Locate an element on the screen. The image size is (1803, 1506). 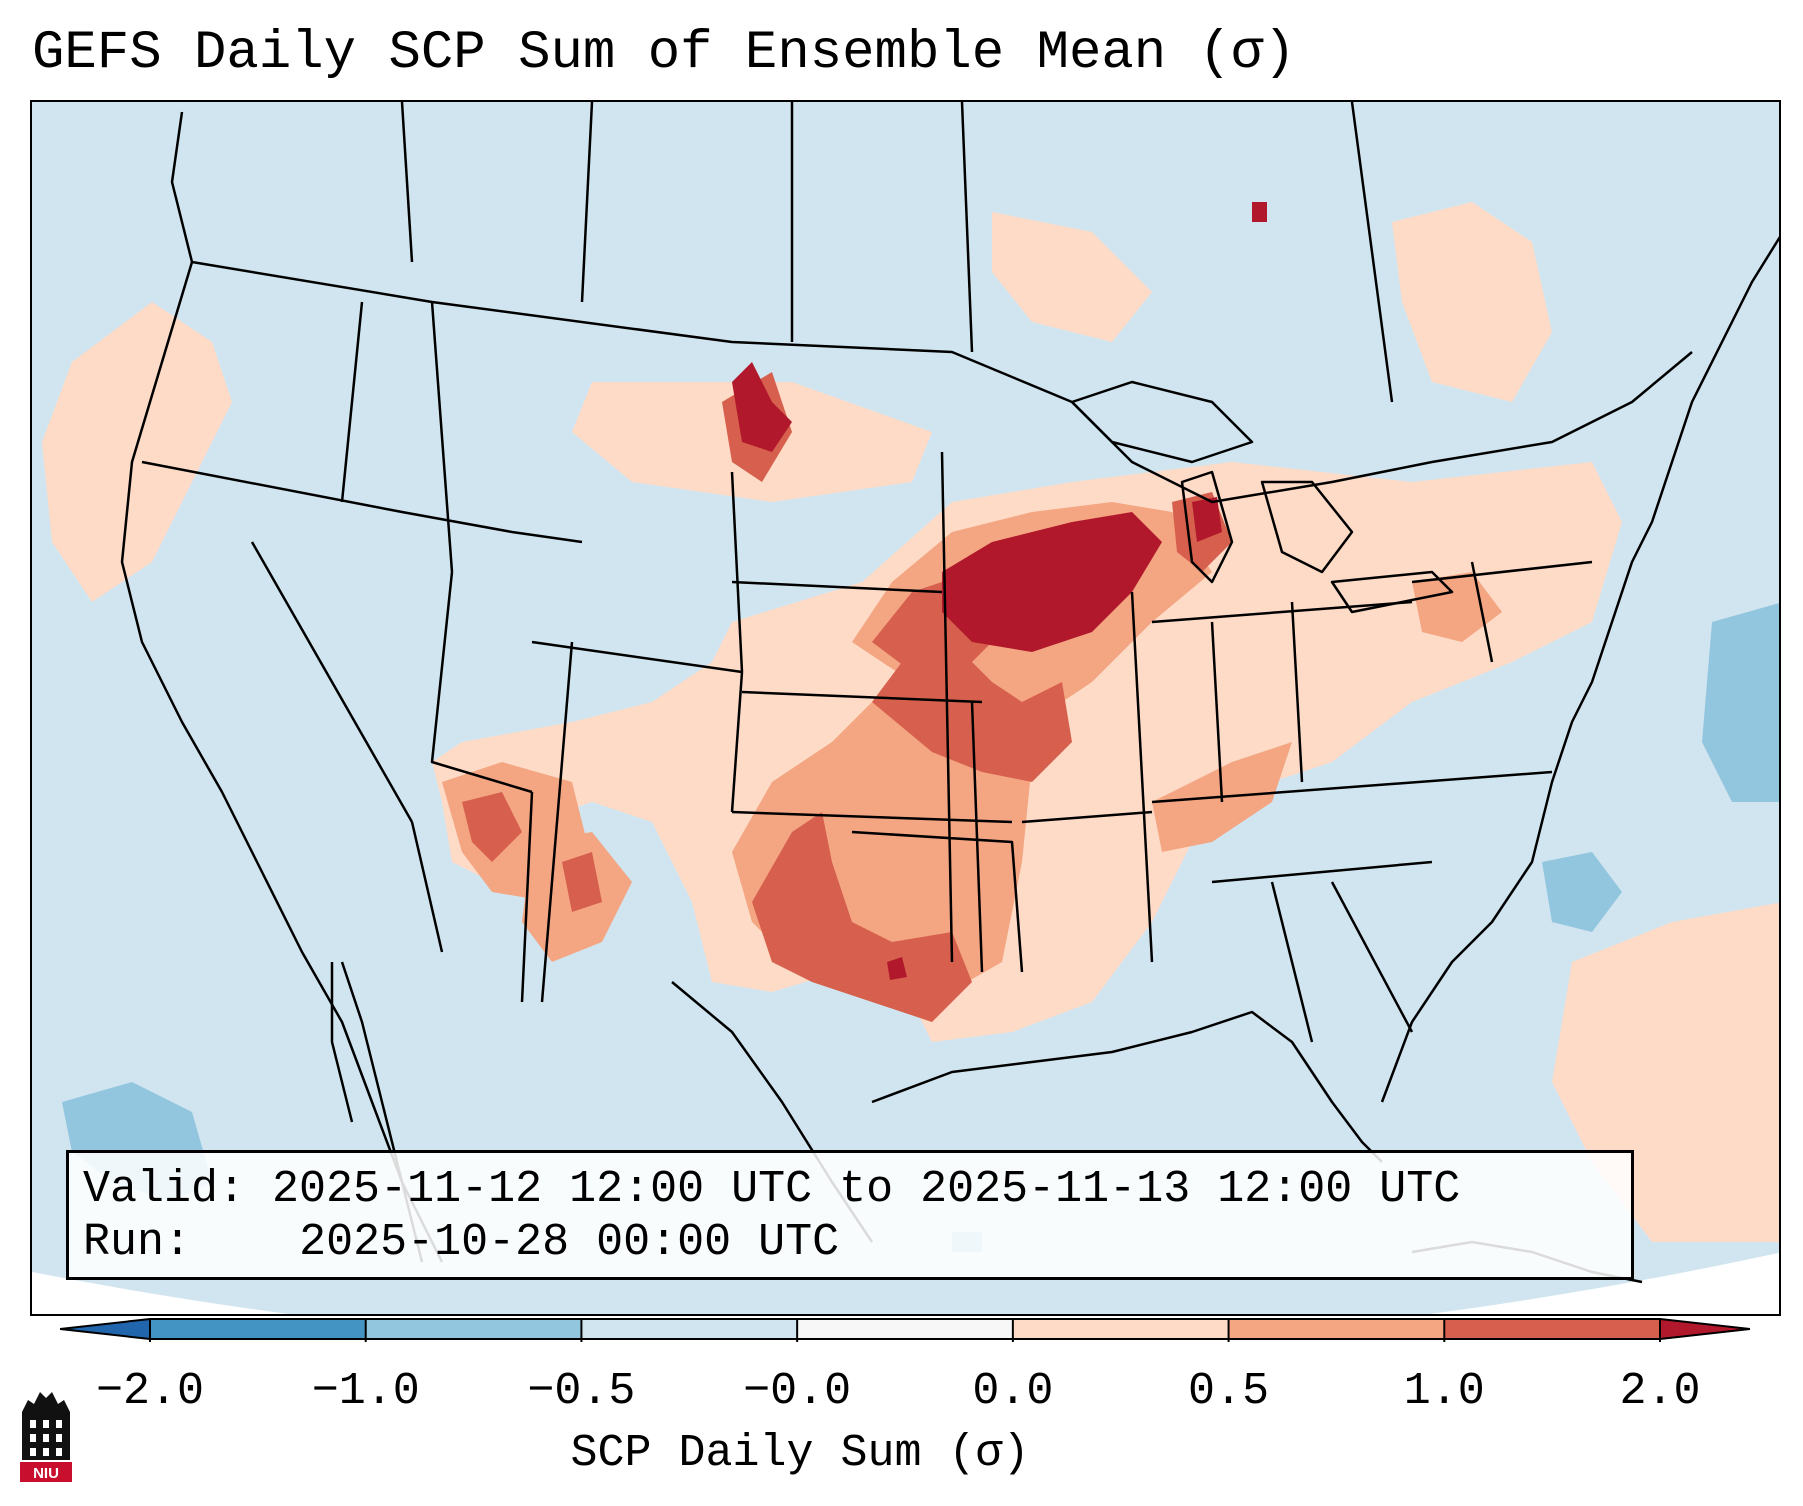
anomaly-pacific-northwest is located at coordinates (137, 452).